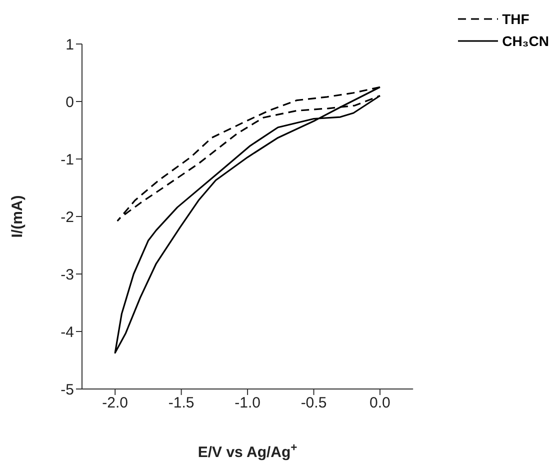 The height and width of the screenshot is (464, 549). What do you see at coordinates (67, 275) in the screenshot?
I see `y-tick-label: -3` at bounding box center [67, 275].